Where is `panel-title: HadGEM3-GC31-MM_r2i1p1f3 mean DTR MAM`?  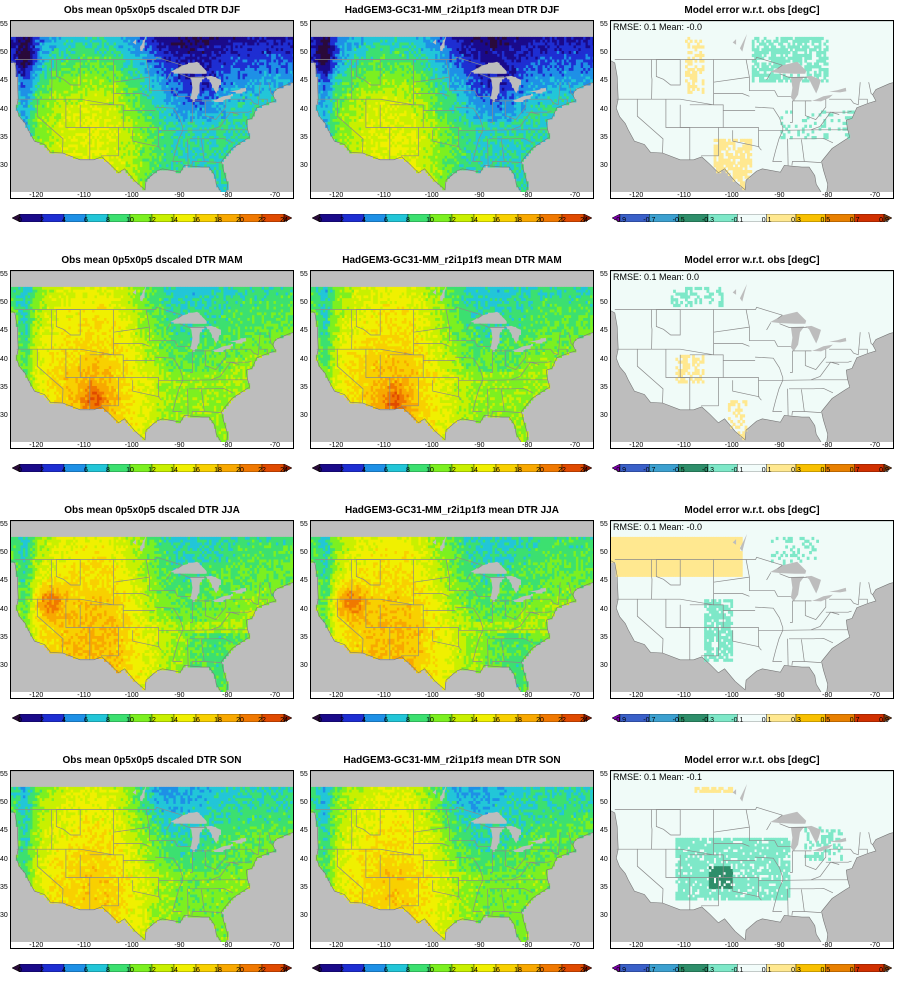 panel-title: HadGEM3-GC31-MM_r2i1p1f3 mean DTR MAM is located at coordinates (452, 260).